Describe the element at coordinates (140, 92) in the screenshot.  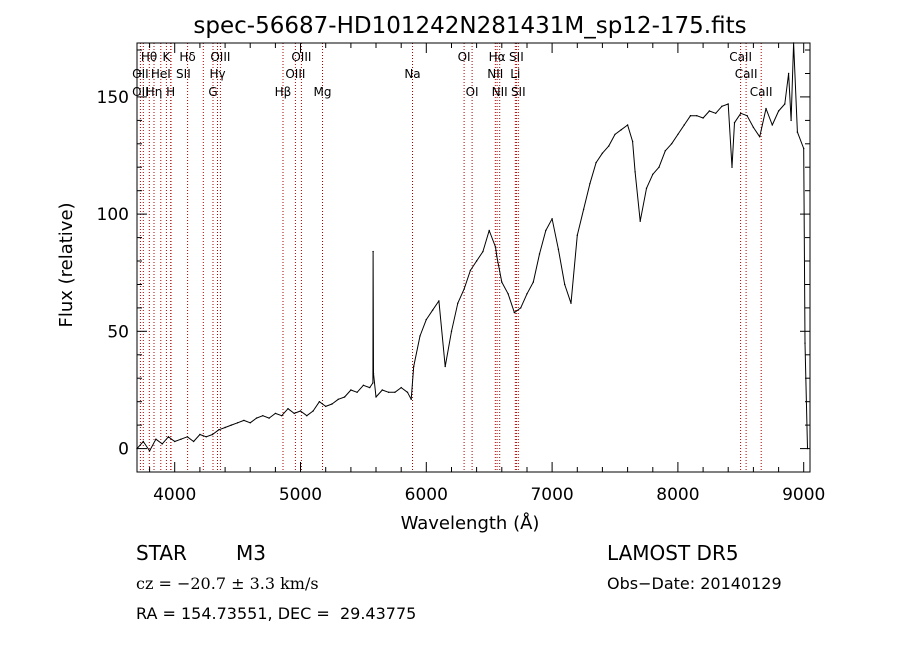
I see `spectral-line-label: OII` at that location.